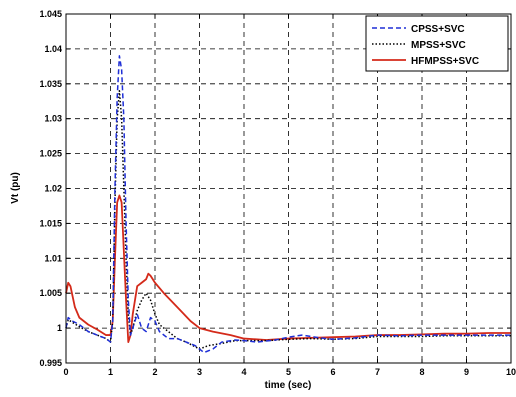  Describe the element at coordinates (438, 29) in the screenshot. I see `legend-label-cpss: CPSS+SVC` at that location.